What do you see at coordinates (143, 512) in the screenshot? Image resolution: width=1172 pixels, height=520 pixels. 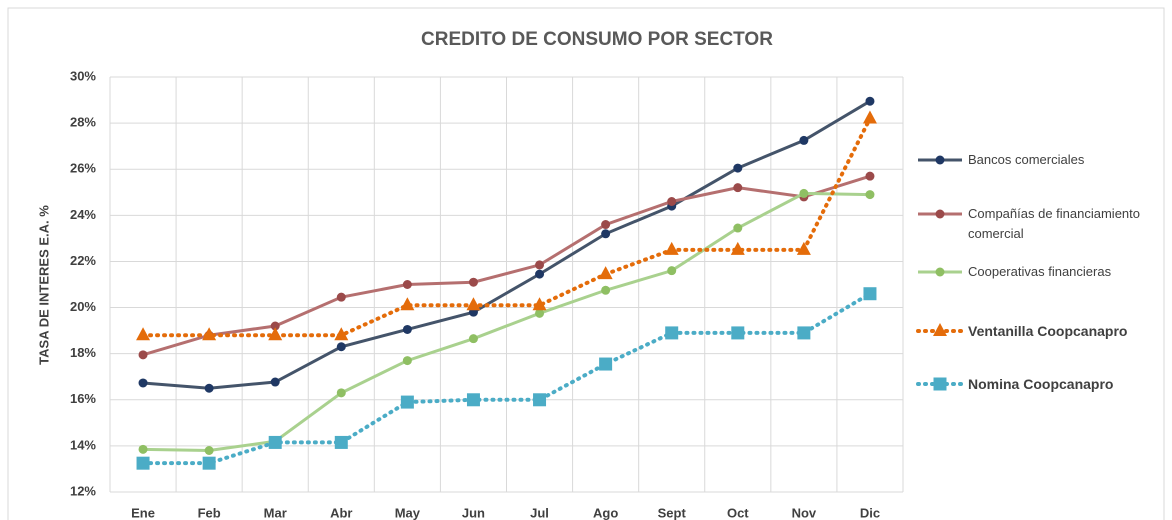 I see `x-tick-label: Ene` at bounding box center [143, 512].